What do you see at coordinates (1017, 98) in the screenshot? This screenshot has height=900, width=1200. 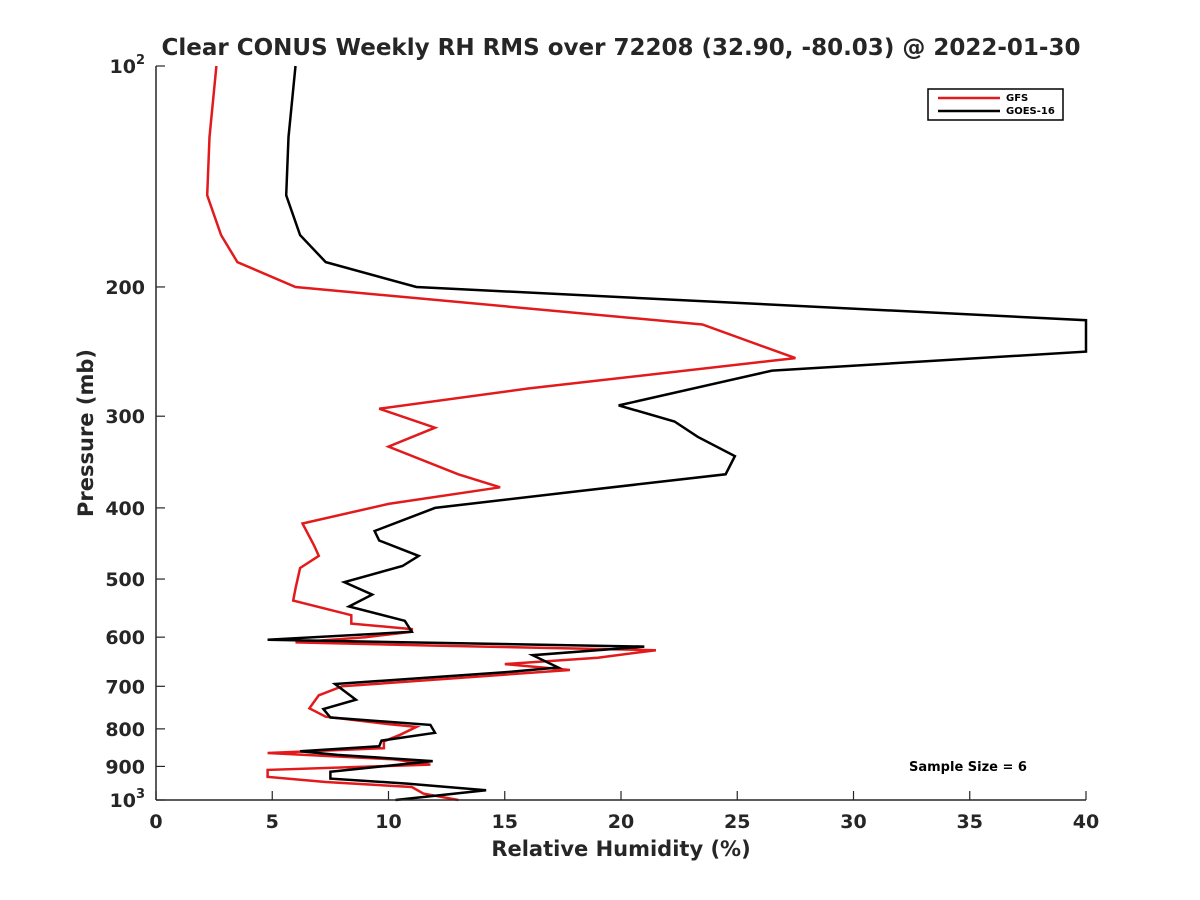 I see `legend-label-gfs: GFS` at bounding box center [1017, 98].